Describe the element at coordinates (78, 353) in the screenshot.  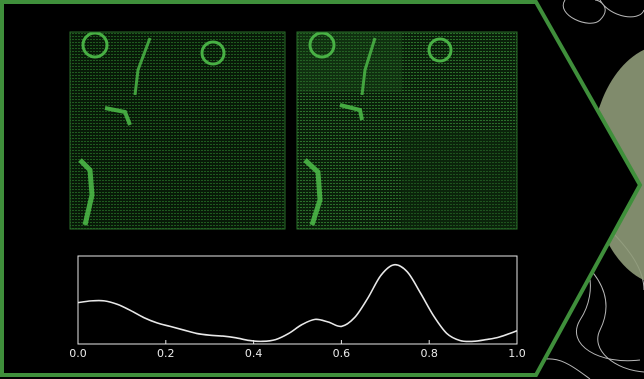
I see `x-tick-label: 0.0` at that location.